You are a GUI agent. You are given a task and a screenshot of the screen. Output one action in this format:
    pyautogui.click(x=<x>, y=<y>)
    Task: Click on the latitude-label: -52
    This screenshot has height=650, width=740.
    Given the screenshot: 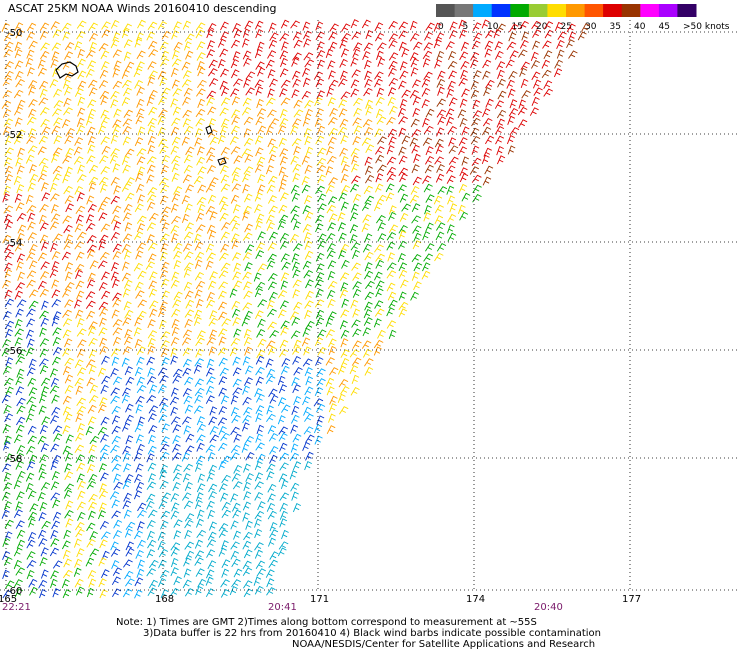 What is the action you would take?
    pyautogui.click(x=14, y=135)
    